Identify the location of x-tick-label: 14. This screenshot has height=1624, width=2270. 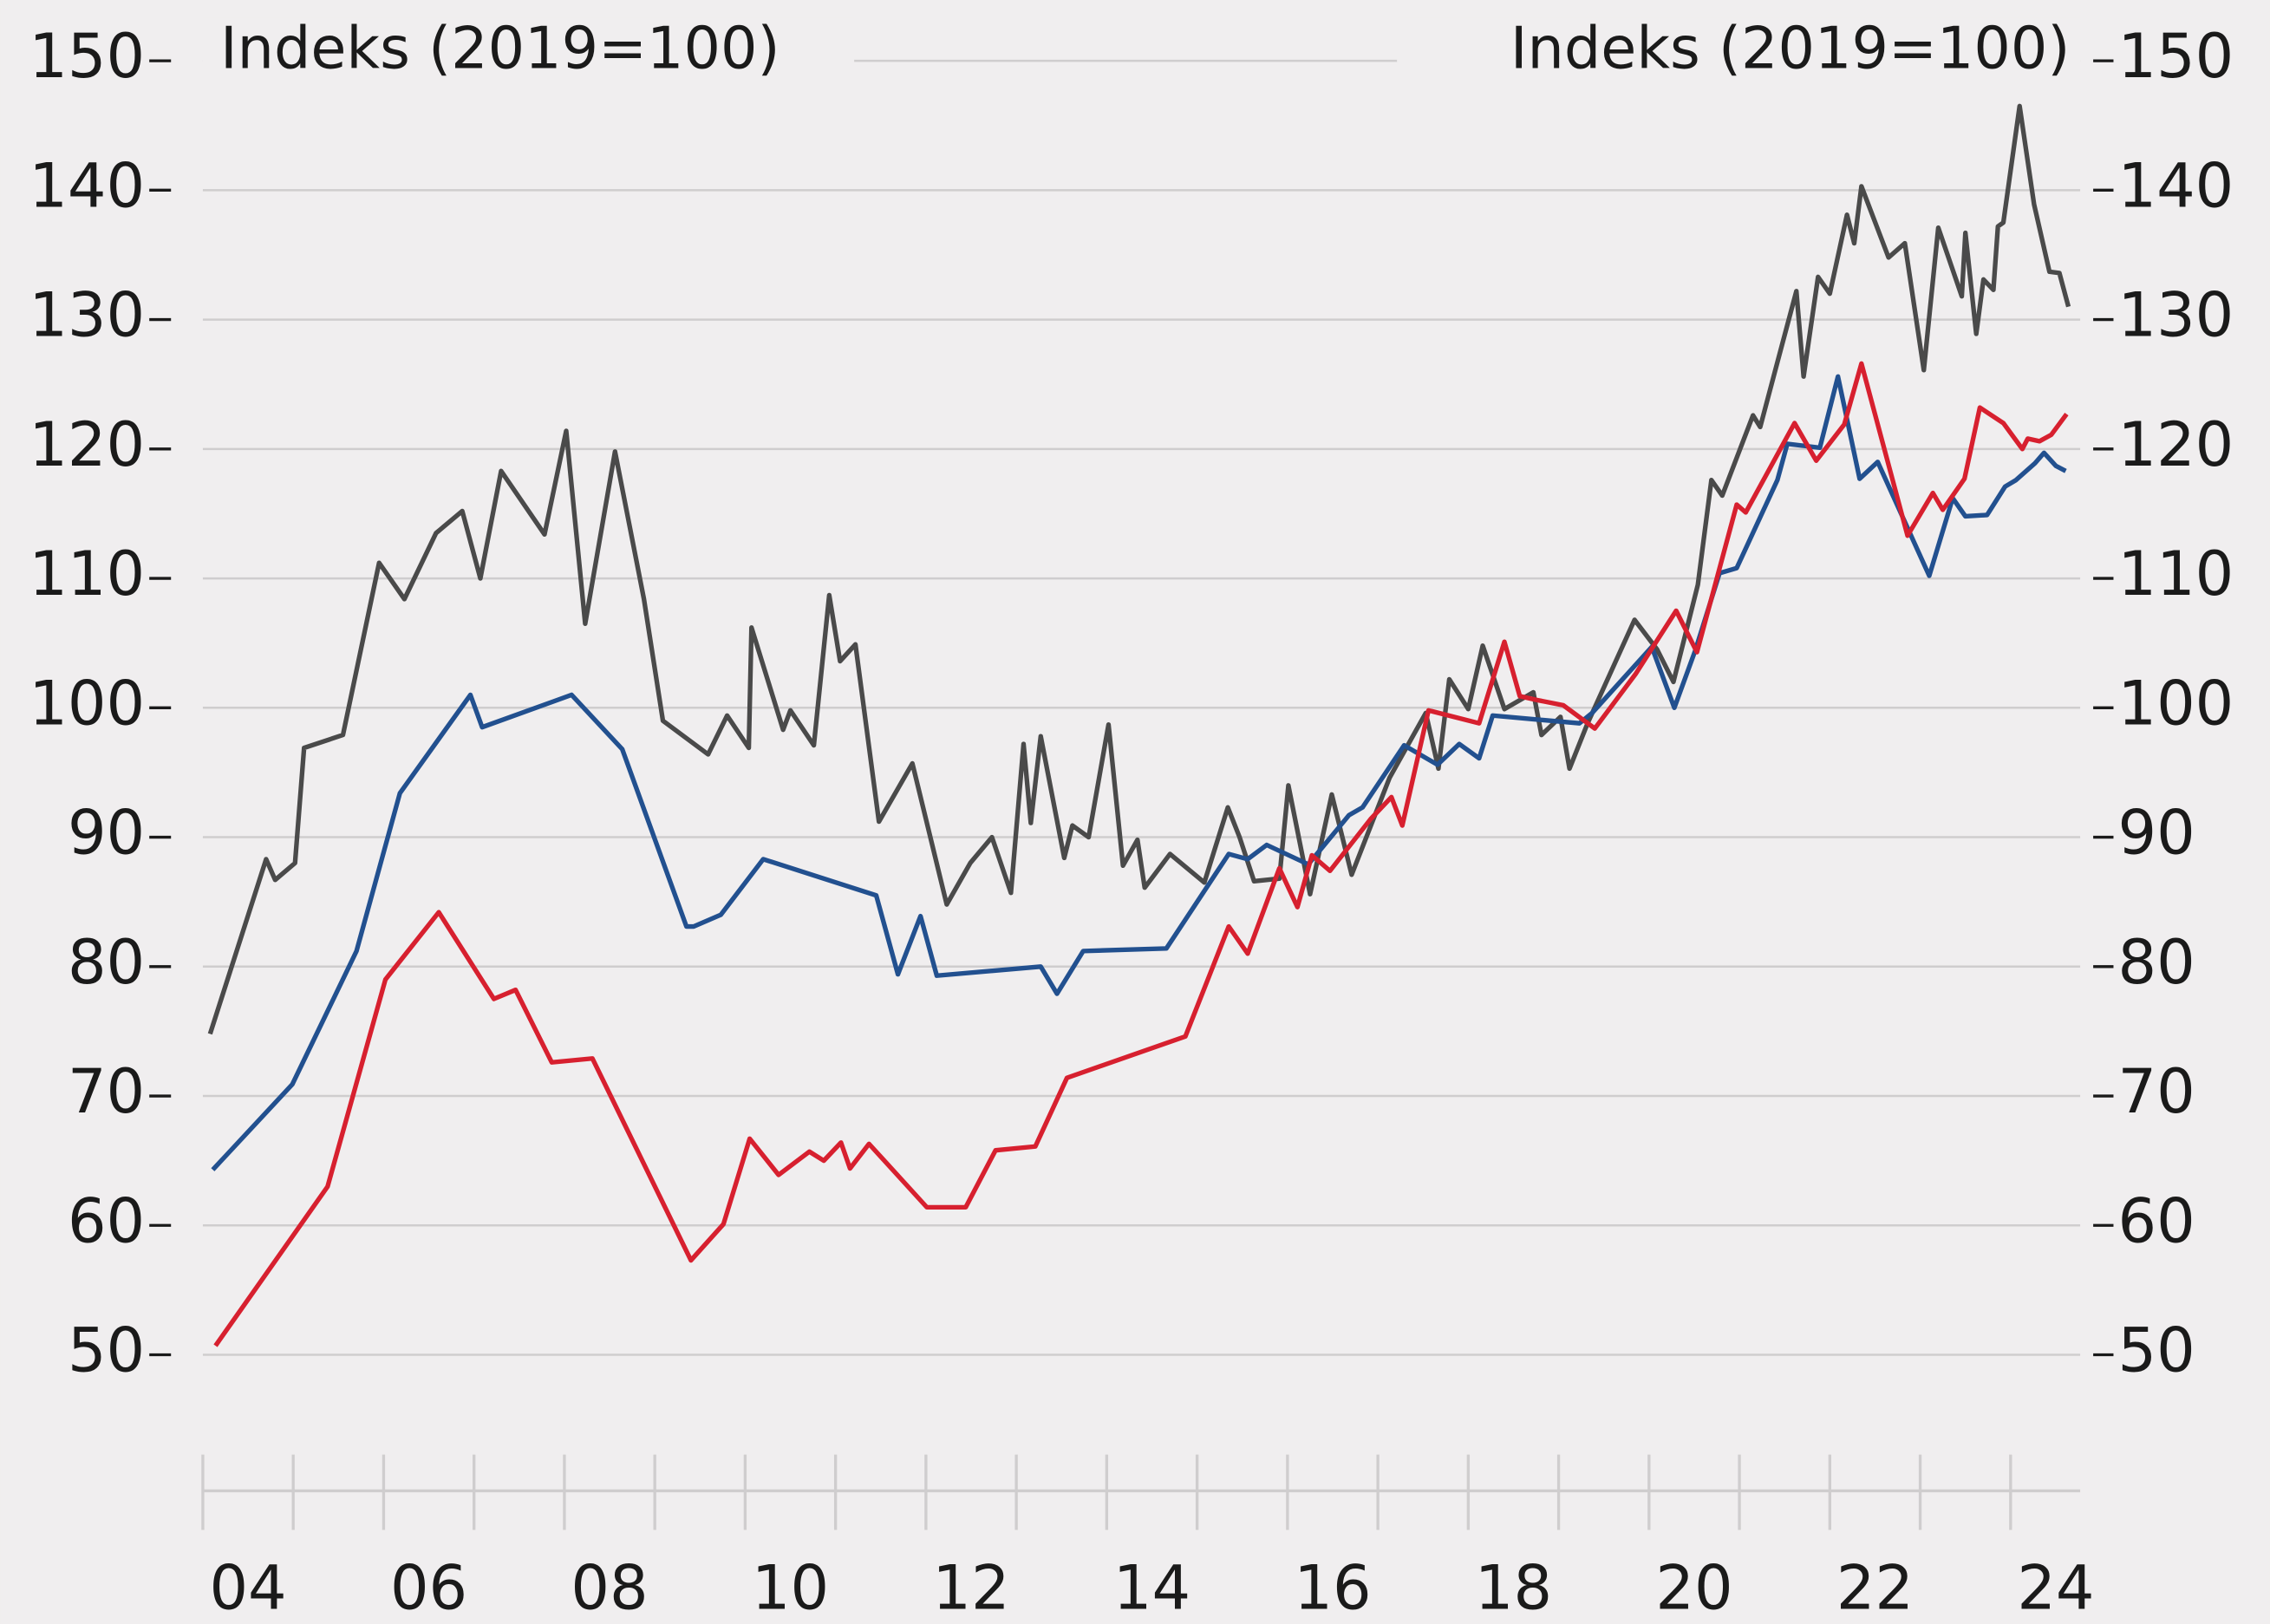
(1151, 1587).